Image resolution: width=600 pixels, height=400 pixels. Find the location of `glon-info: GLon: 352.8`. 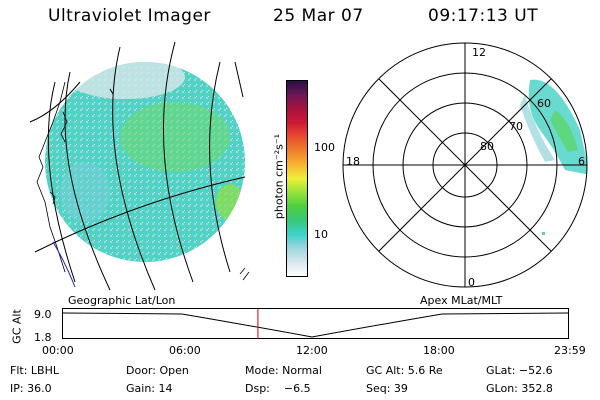

glon-info: GLon: 352.8 is located at coordinates (519, 388).